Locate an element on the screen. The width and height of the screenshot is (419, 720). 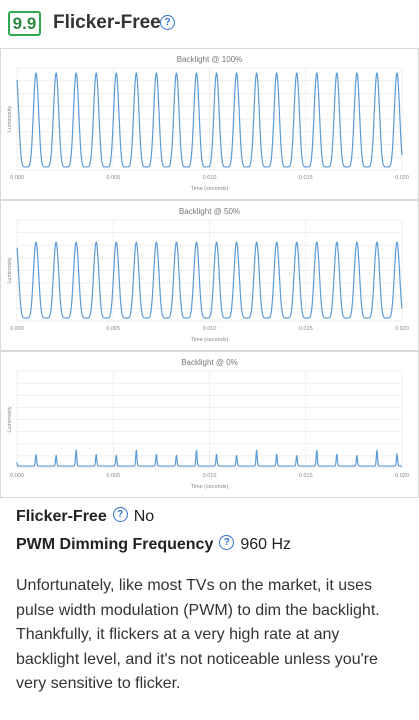
field-pwm-frequency: PWM Dimming Frequency? 960 Hz is located at coordinates (154, 544).